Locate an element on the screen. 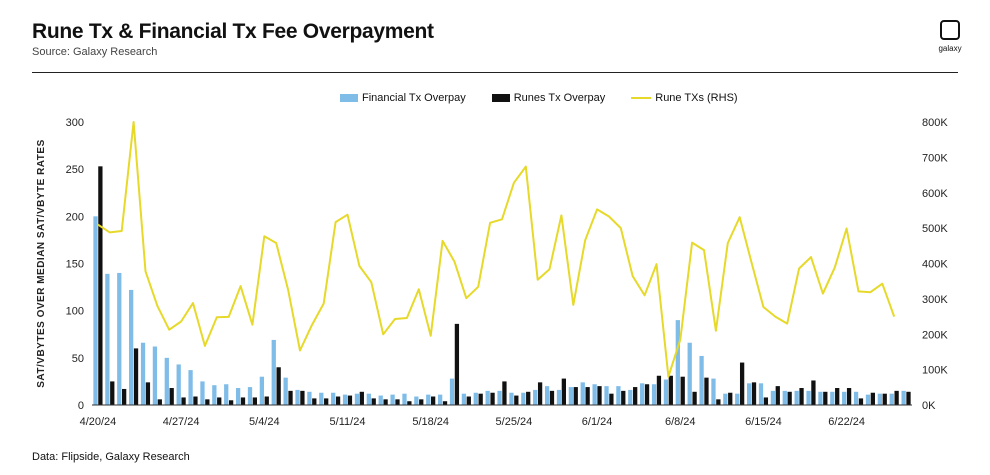 The width and height of the screenshot is (990, 475). y-tick-label: 100 is located at coordinates (75, 312).